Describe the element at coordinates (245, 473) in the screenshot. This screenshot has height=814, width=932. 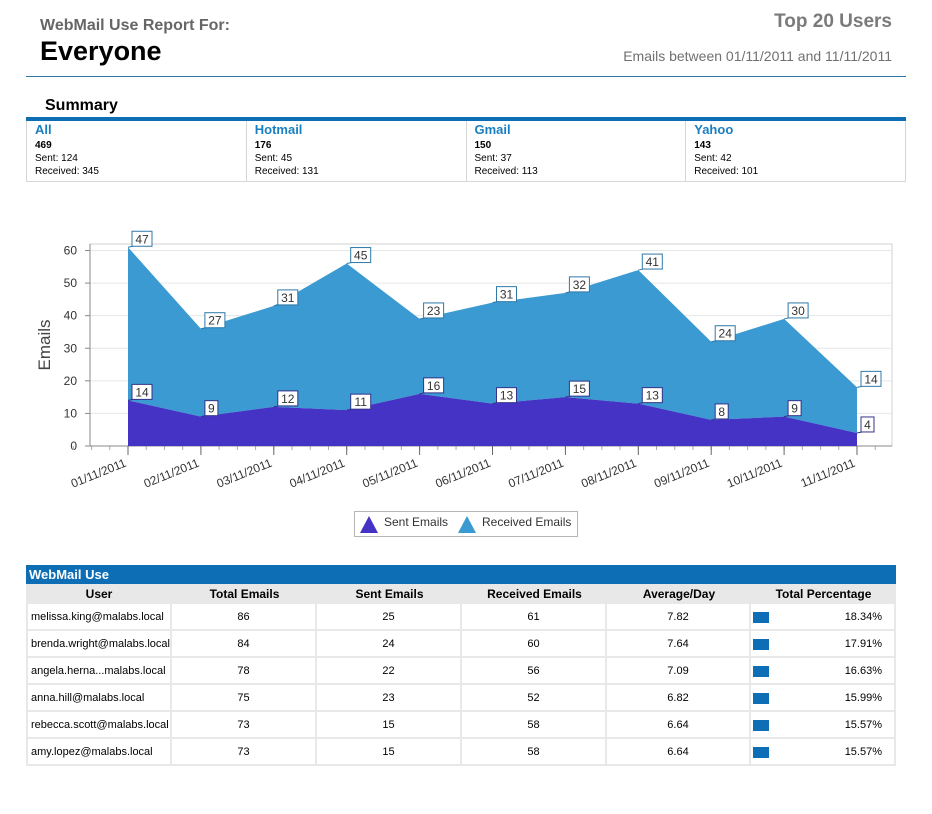
I see `x-tick-label: 03/11/2011` at that location.